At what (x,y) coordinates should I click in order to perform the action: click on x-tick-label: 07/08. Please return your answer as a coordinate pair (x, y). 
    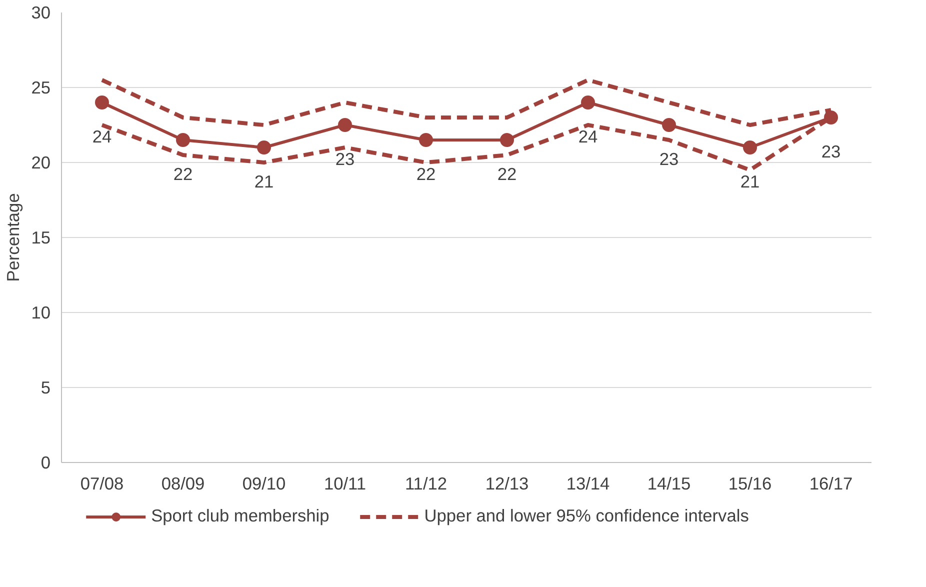
    Looking at the image, I should click on (102, 484).